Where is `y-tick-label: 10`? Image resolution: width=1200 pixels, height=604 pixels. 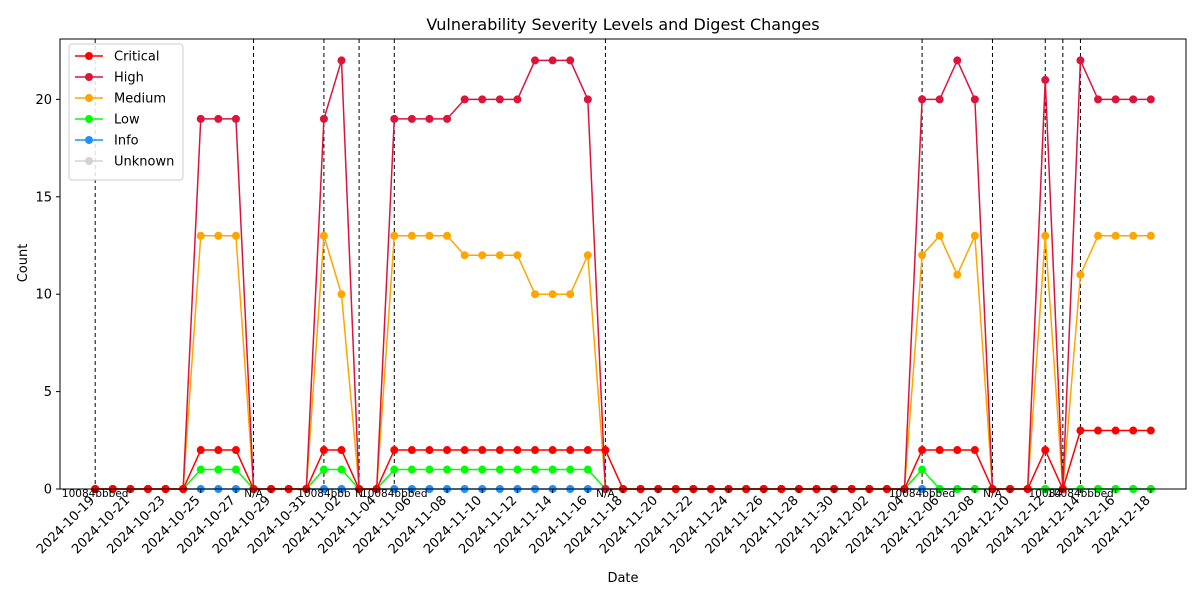
y-tick-label: 10 is located at coordinates (43, 295).